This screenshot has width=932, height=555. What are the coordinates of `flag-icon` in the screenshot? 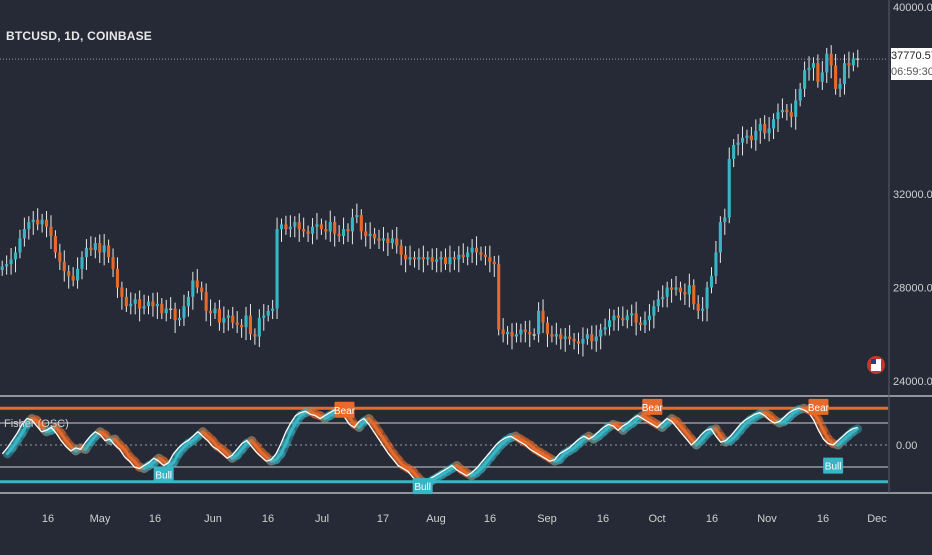 It's located at (876, 365).